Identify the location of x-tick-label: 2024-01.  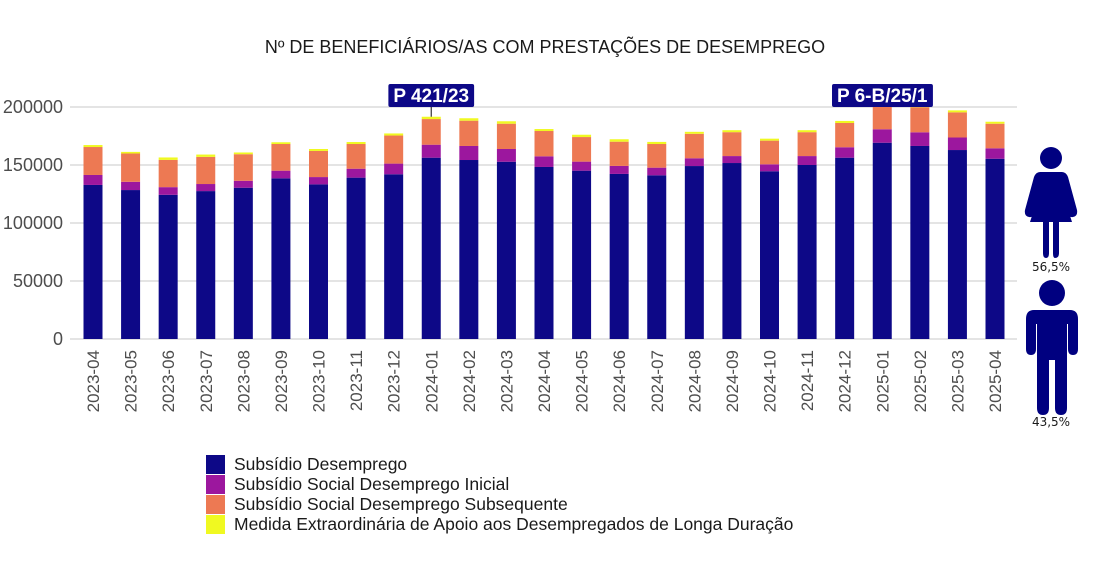
(431, 381).